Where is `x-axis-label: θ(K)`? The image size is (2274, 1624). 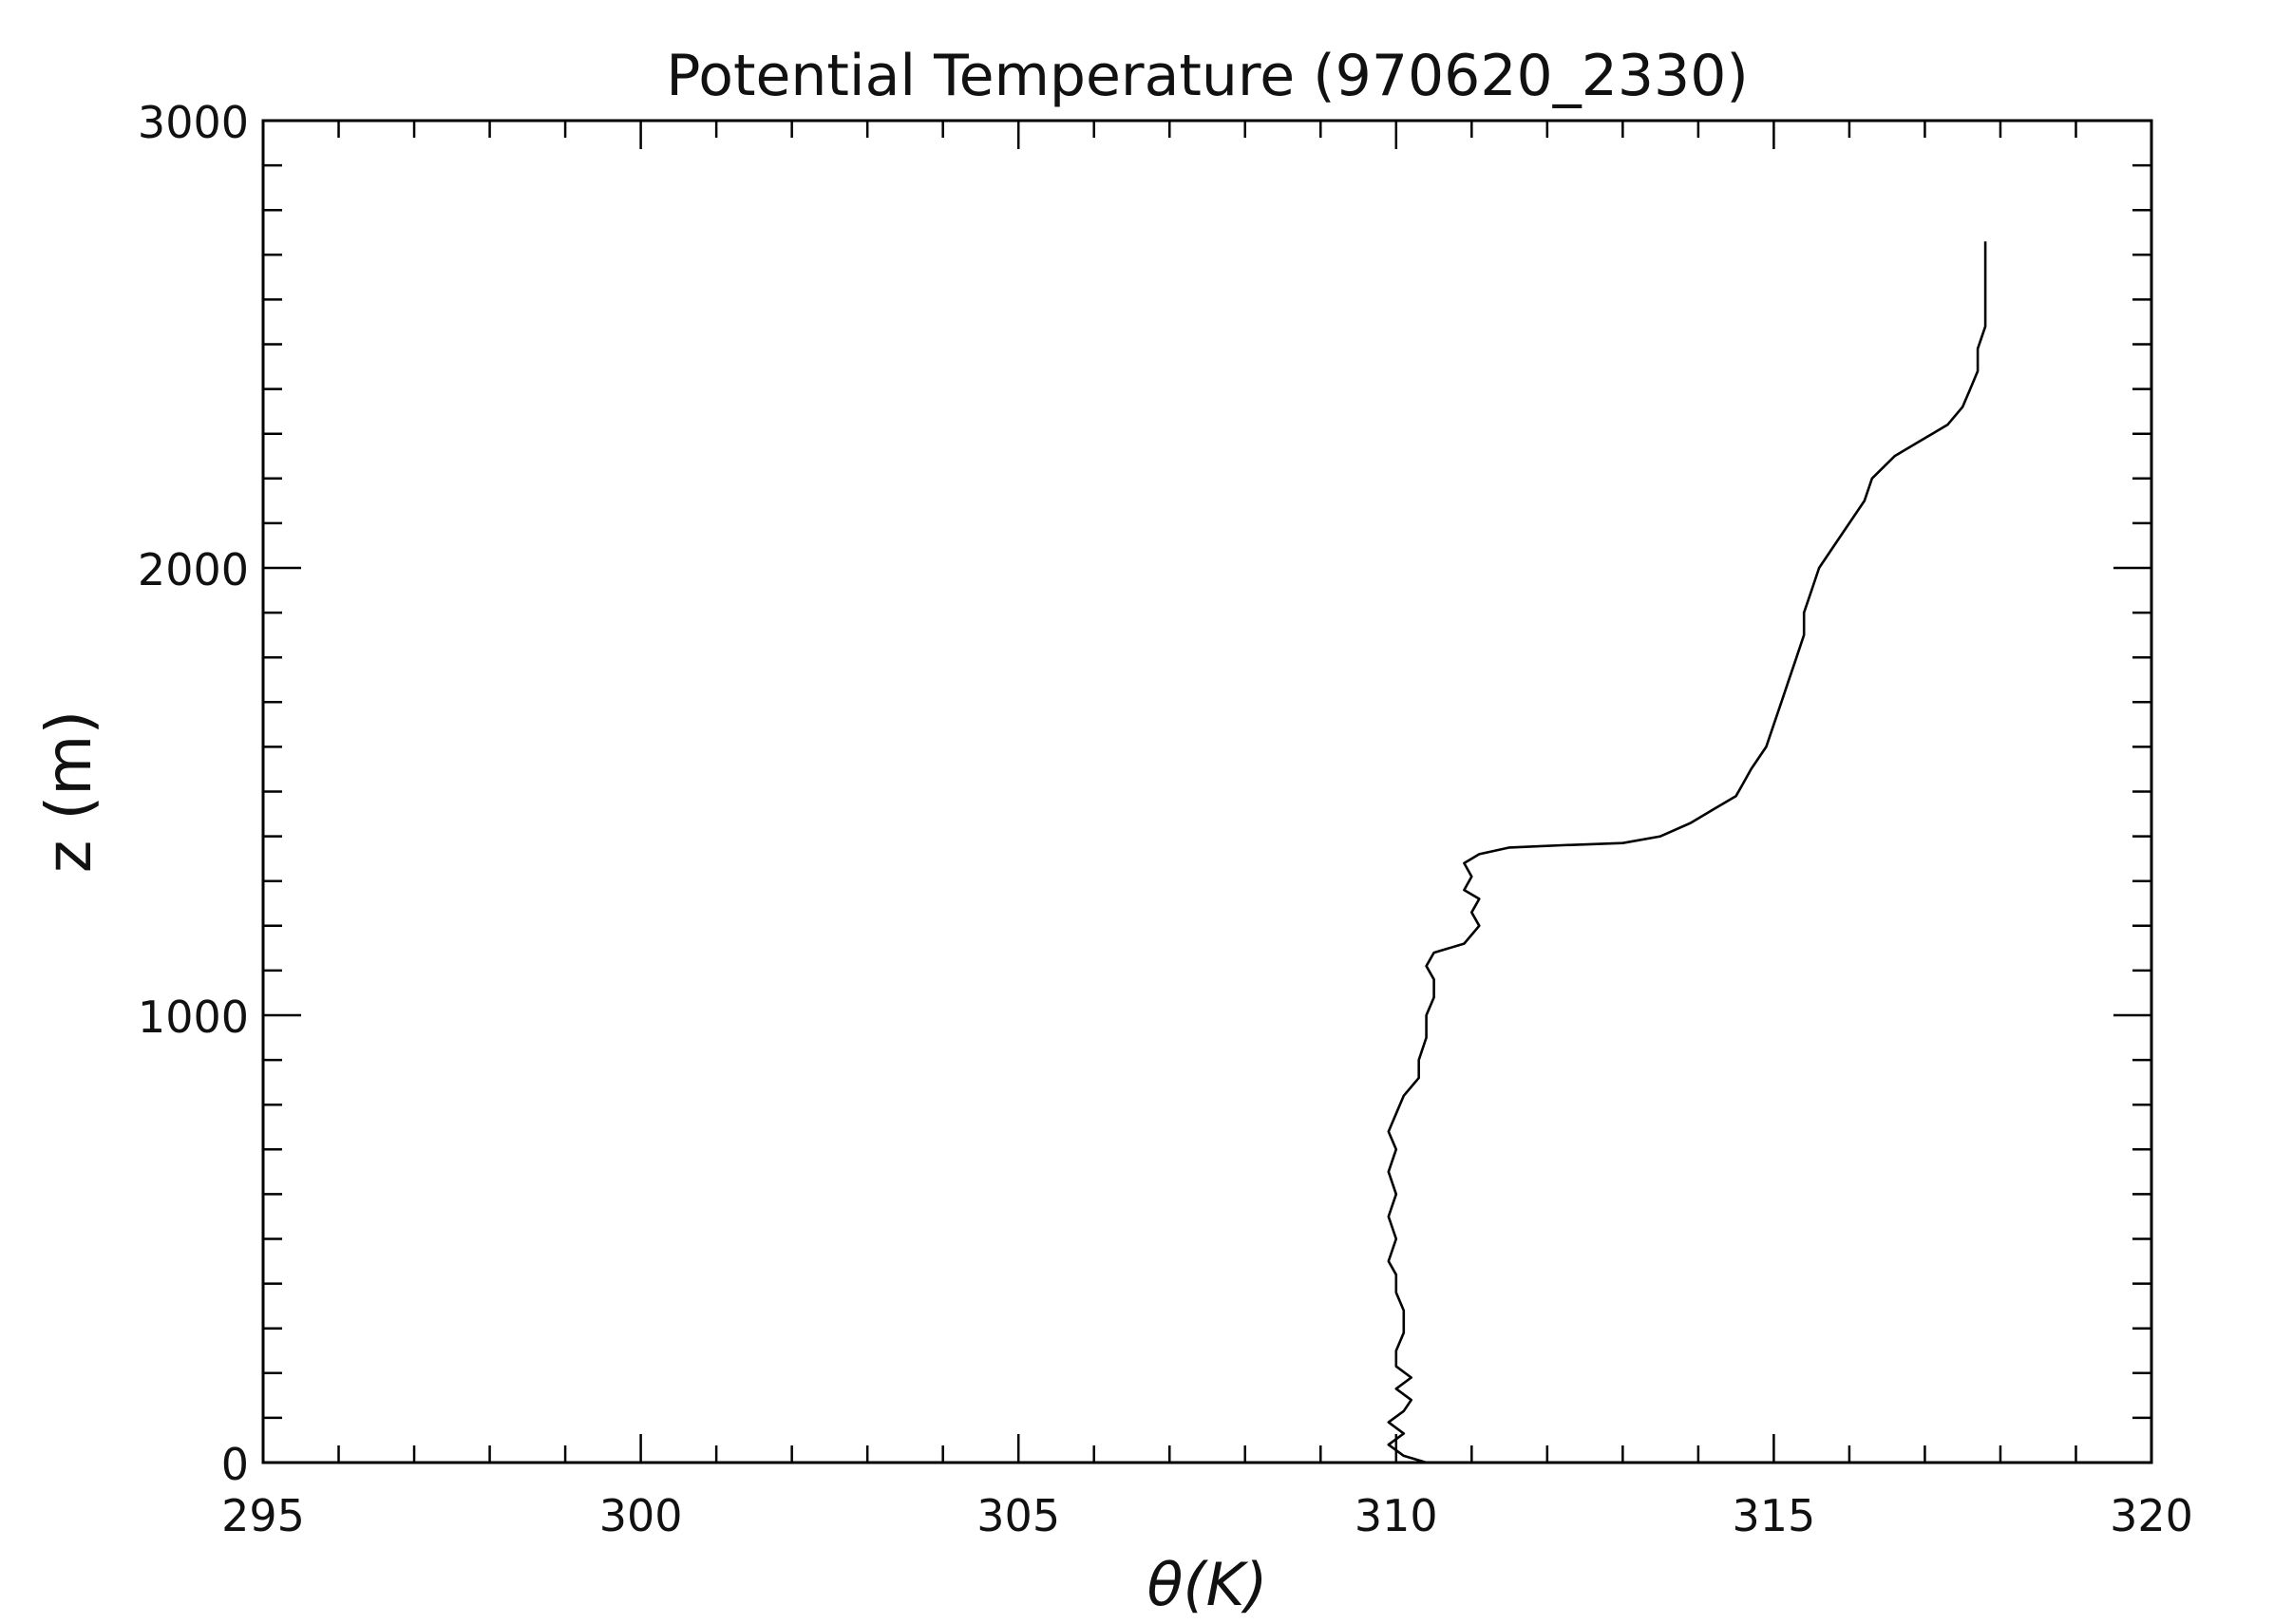 x-axis-label: θ(K) is located at coordinates (1207, 1584).